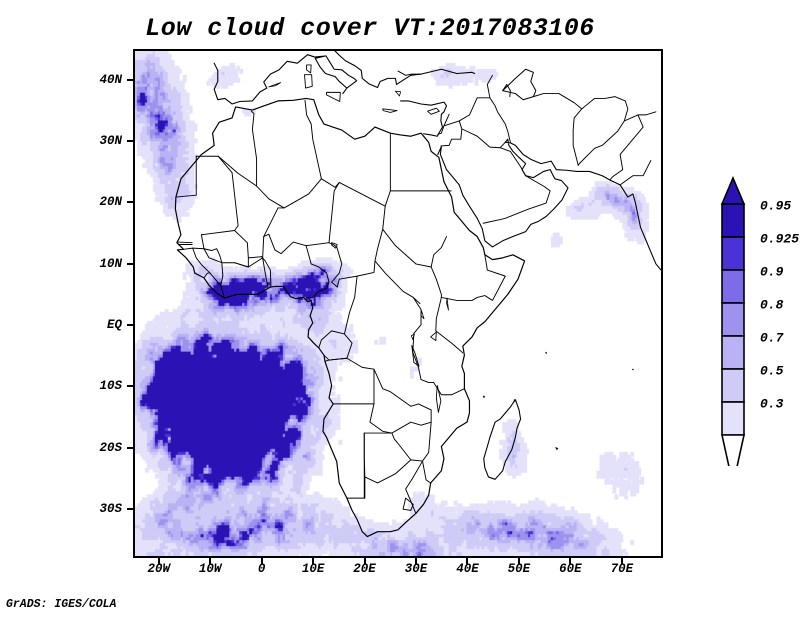 The image size is (800, 618). Describe the element at coordinates (158, 569) in the screenshot. I see `x-axis-label-20W: 20W` at that location.